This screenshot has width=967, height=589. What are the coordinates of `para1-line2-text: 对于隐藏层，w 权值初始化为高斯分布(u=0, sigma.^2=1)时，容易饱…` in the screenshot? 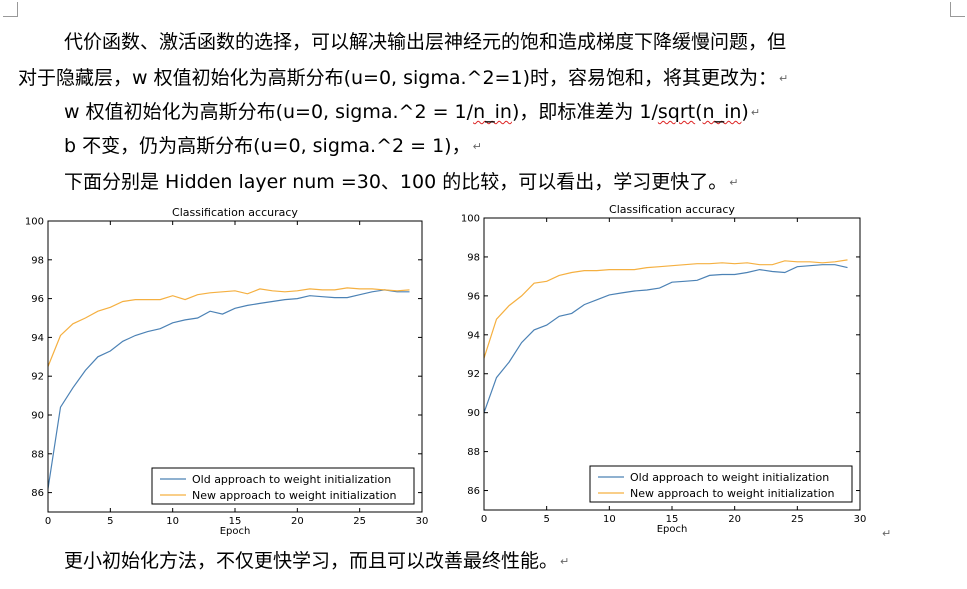 It's located at (397, 78).